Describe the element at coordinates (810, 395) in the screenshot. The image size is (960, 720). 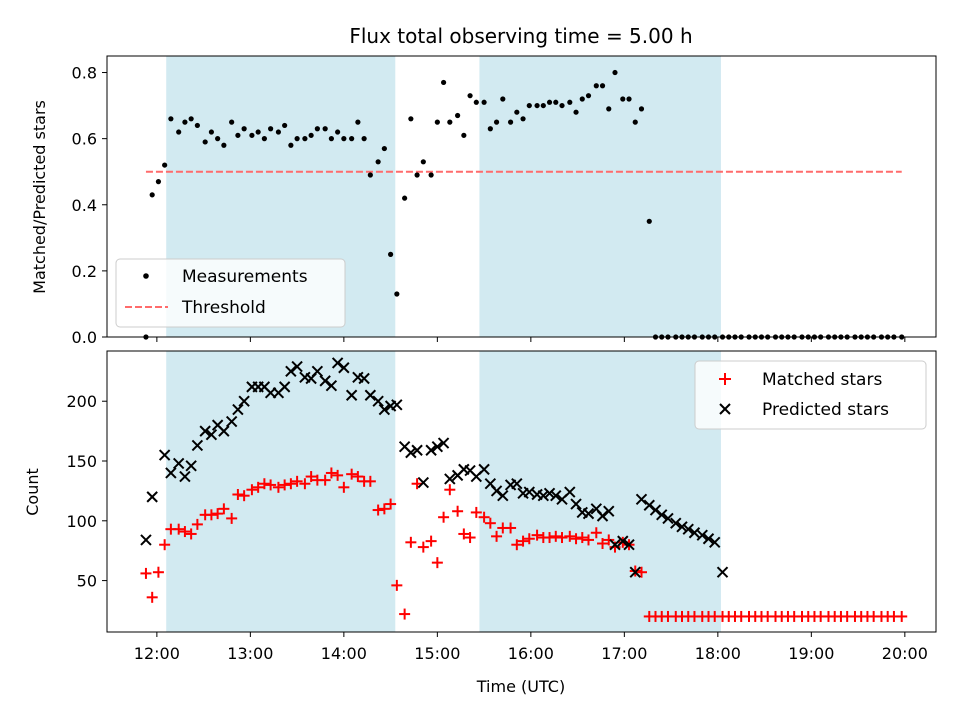
I see `bottom-legend-box` at that location.